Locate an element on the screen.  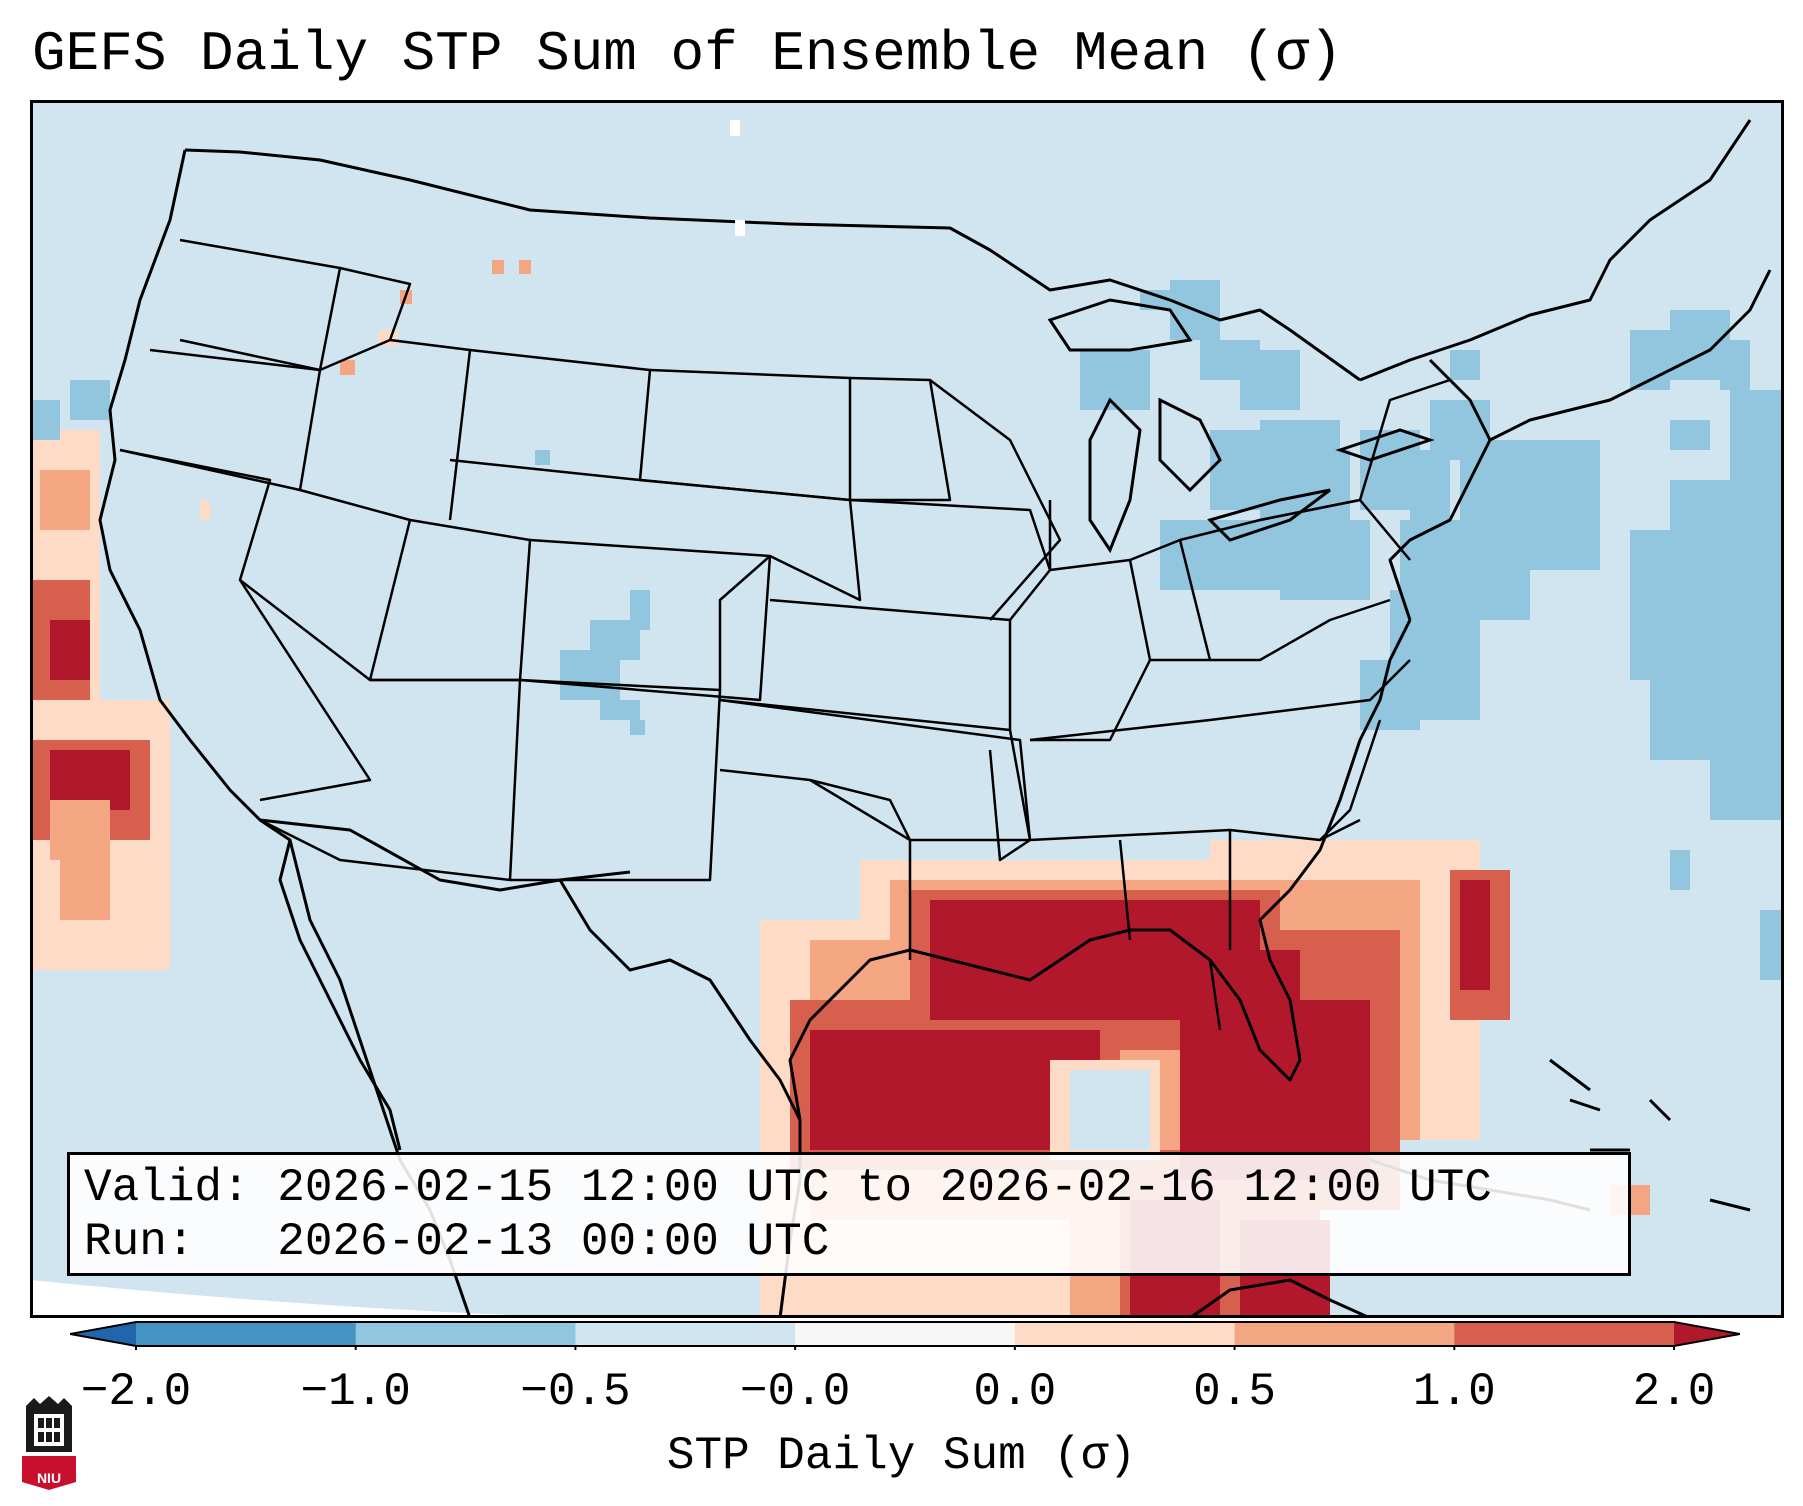
colorbar-label: STP Daily Sum (σ) is located at coordinates (901, 1456).